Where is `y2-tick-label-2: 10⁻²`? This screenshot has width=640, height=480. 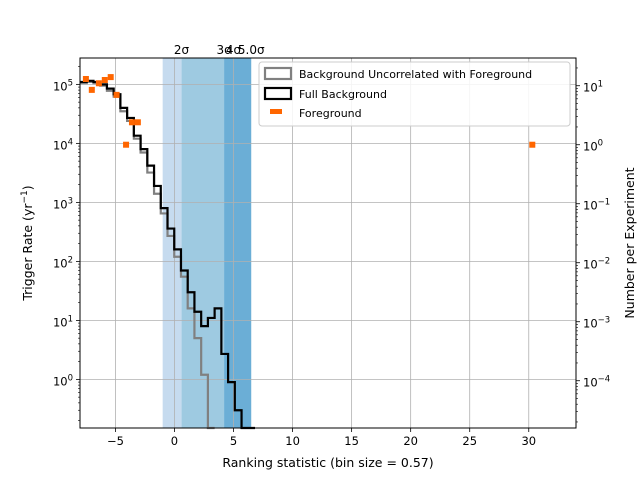
y2-tick-label-2: 10⁻² is located at coordinates (596, 264).